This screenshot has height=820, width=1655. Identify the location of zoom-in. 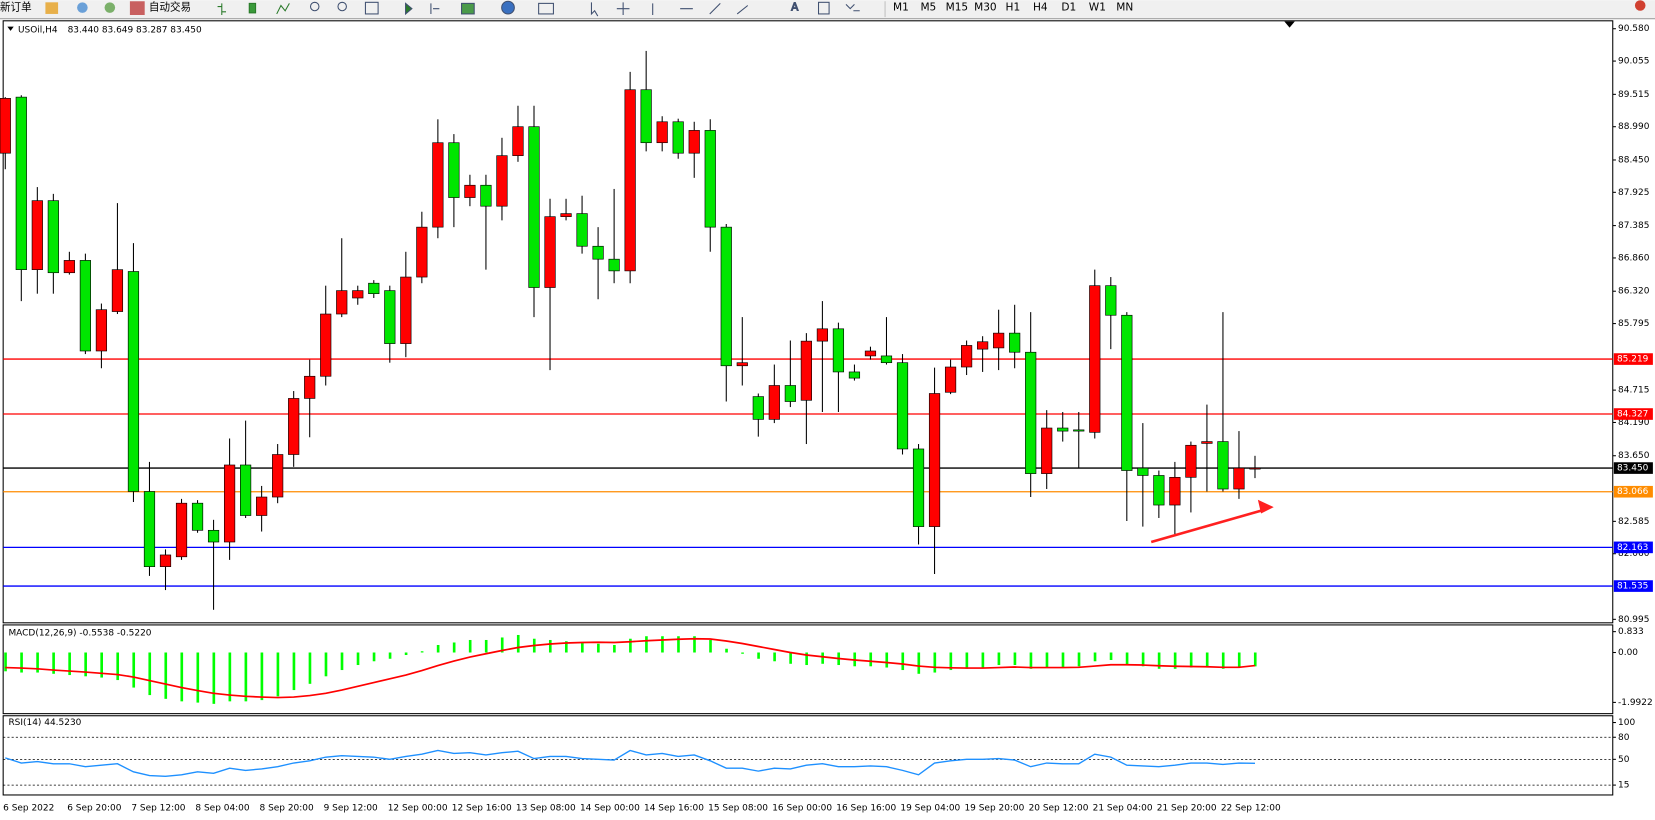
(314, 6).